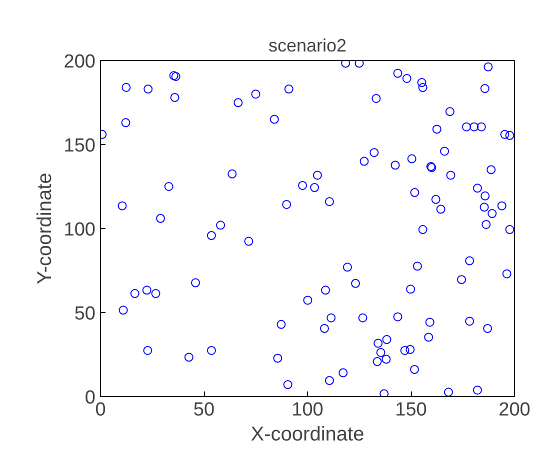 Image resolution: width=543 pixels, height=461 pixels. What do you see at coordinates (85, 314) in the screenshot?
I see `y-tick-label: 50` at bounding box center [85, 314].